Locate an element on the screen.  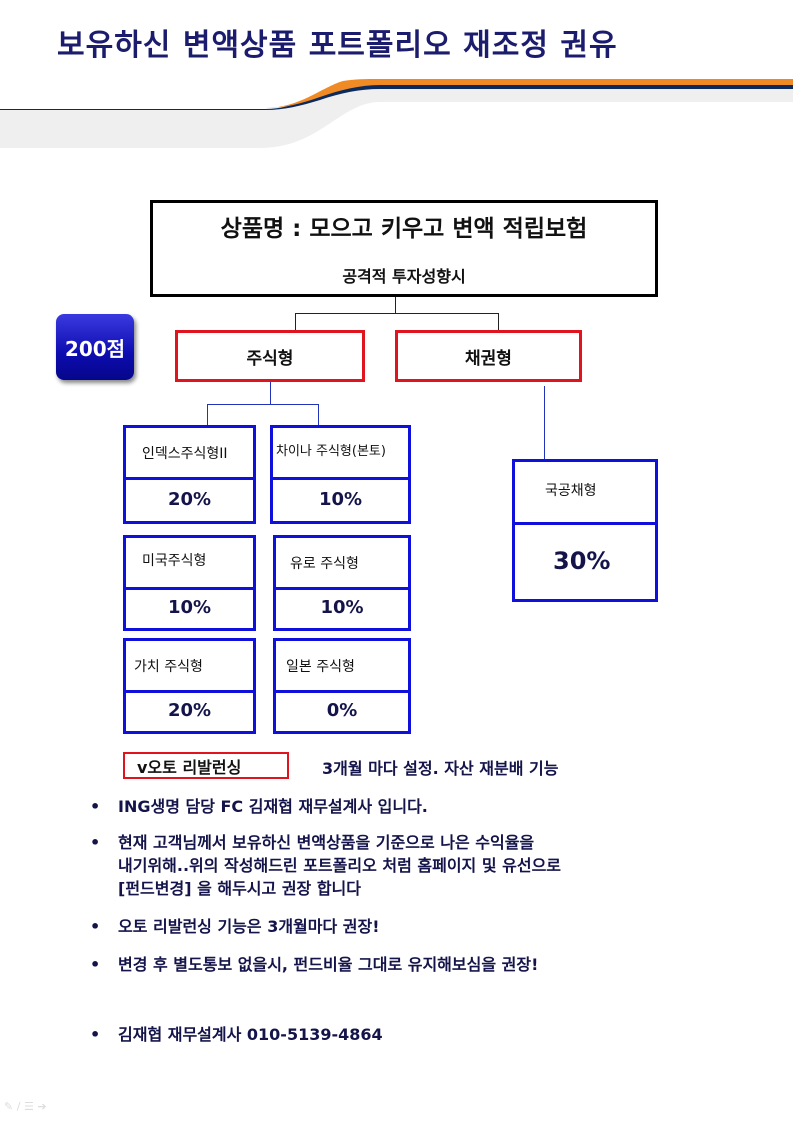
fund-name: 인덱스주식형II is located at coordinates (189, 454).